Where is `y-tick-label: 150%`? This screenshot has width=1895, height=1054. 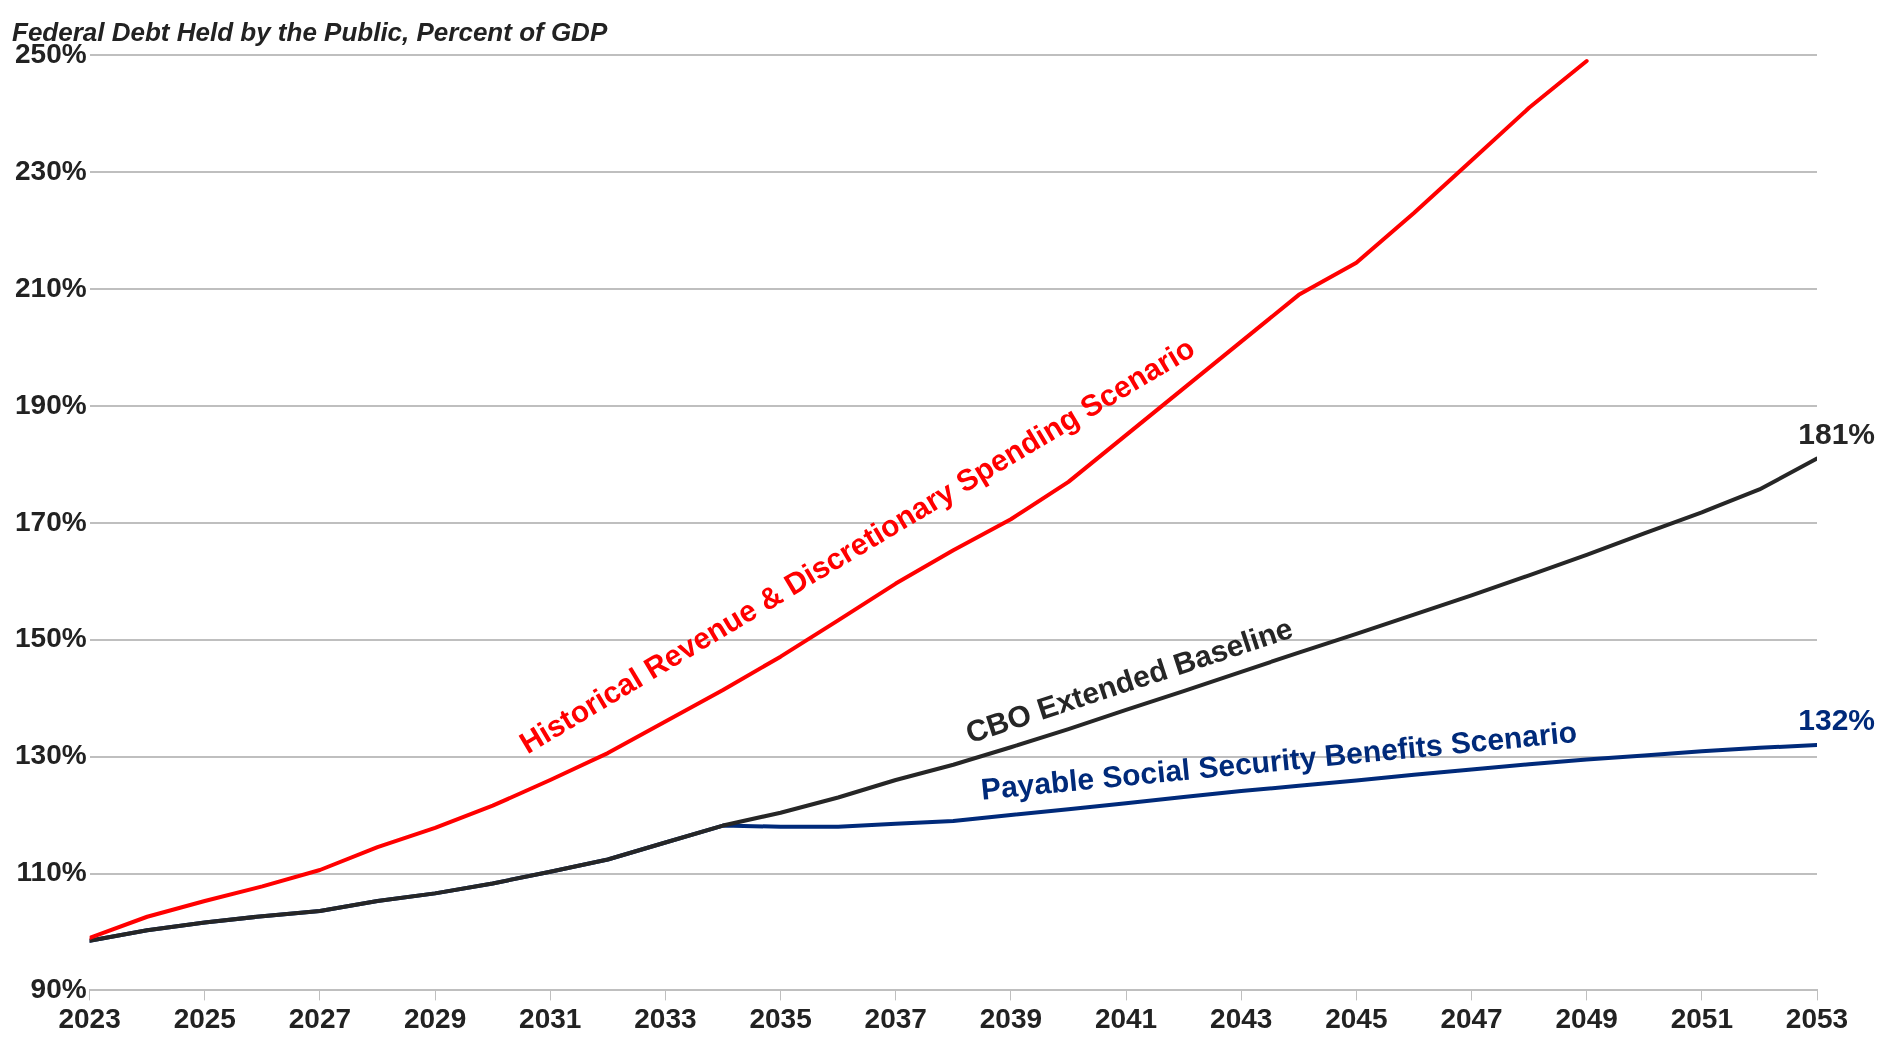 y-tick-label: 150% is located at coordinates (50, 638).